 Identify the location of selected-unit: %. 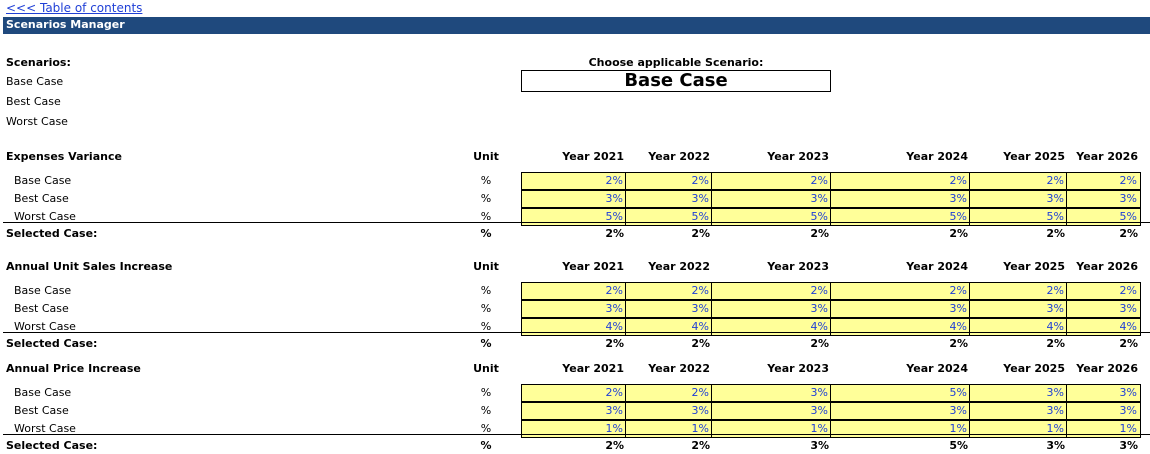
(486, 233).